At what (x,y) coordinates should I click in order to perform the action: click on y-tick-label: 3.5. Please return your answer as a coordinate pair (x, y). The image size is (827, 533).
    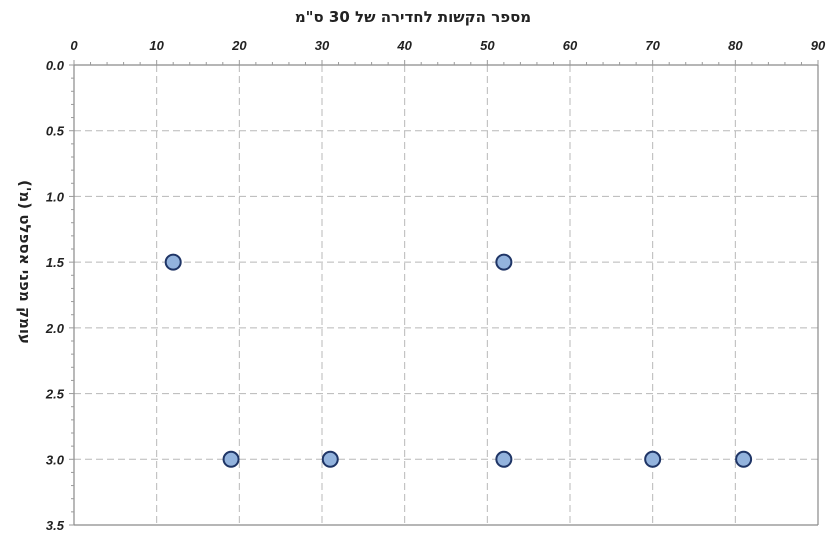
    Looking at the image, I should click on (55, 525).